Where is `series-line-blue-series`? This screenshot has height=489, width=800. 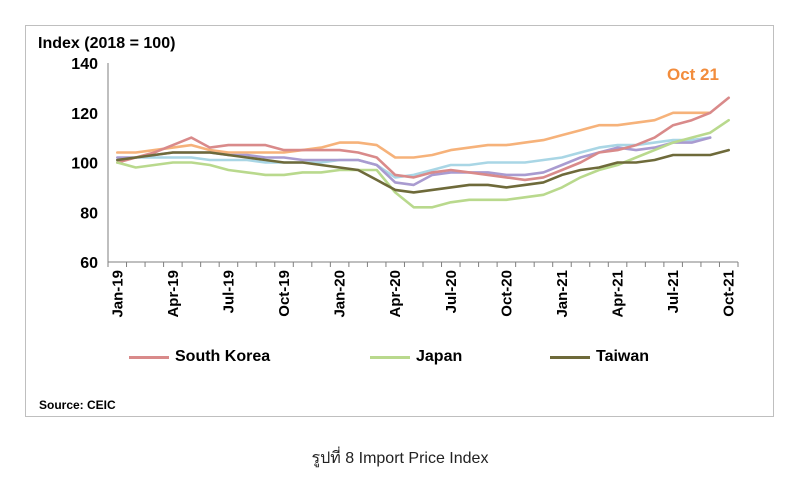 series-line-blue-series is located at coordinates (414, 157).